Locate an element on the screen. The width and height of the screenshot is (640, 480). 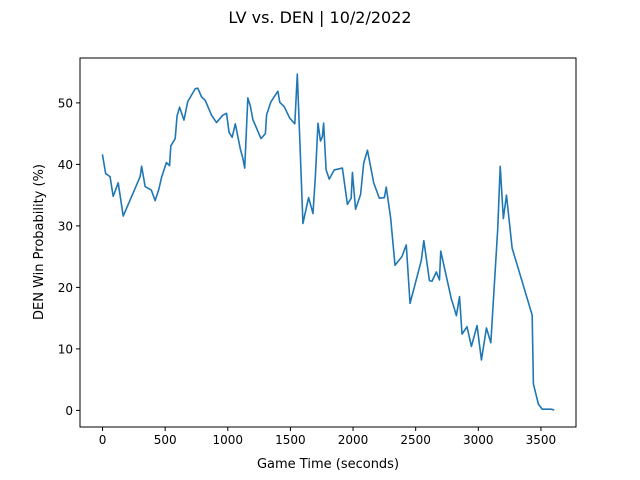
x-tick-label: 2500 is located at coordinates (415, 440).